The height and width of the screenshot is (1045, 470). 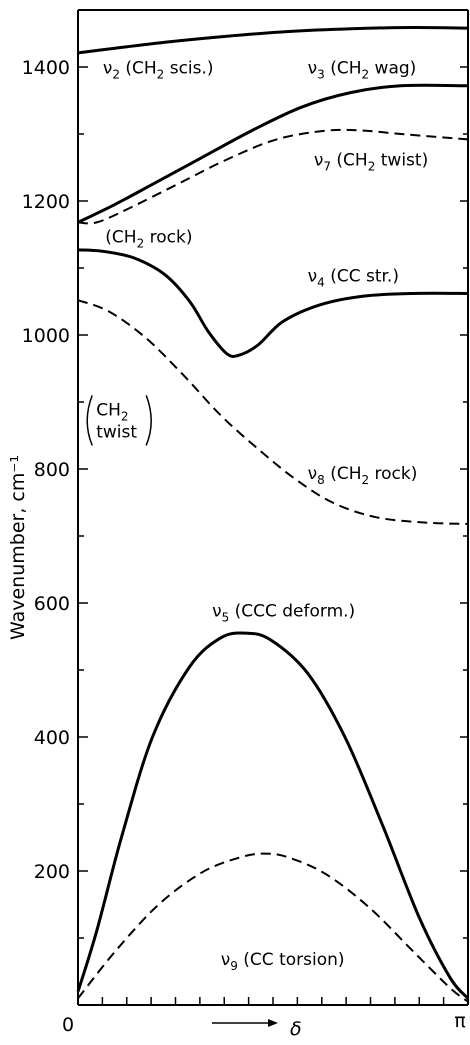 I want to click on label-rock: (CH2 rock), so click(x=148, y=239).